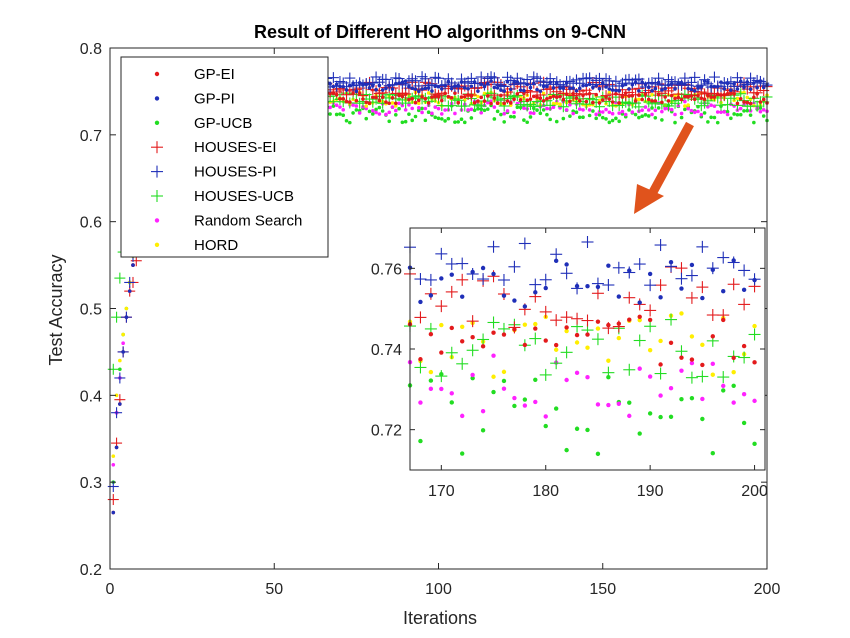  What do you see at coordinates (582, 341) in the screenshot?
I see `inset-series-gp-ei` at bounding box center [582, 341].